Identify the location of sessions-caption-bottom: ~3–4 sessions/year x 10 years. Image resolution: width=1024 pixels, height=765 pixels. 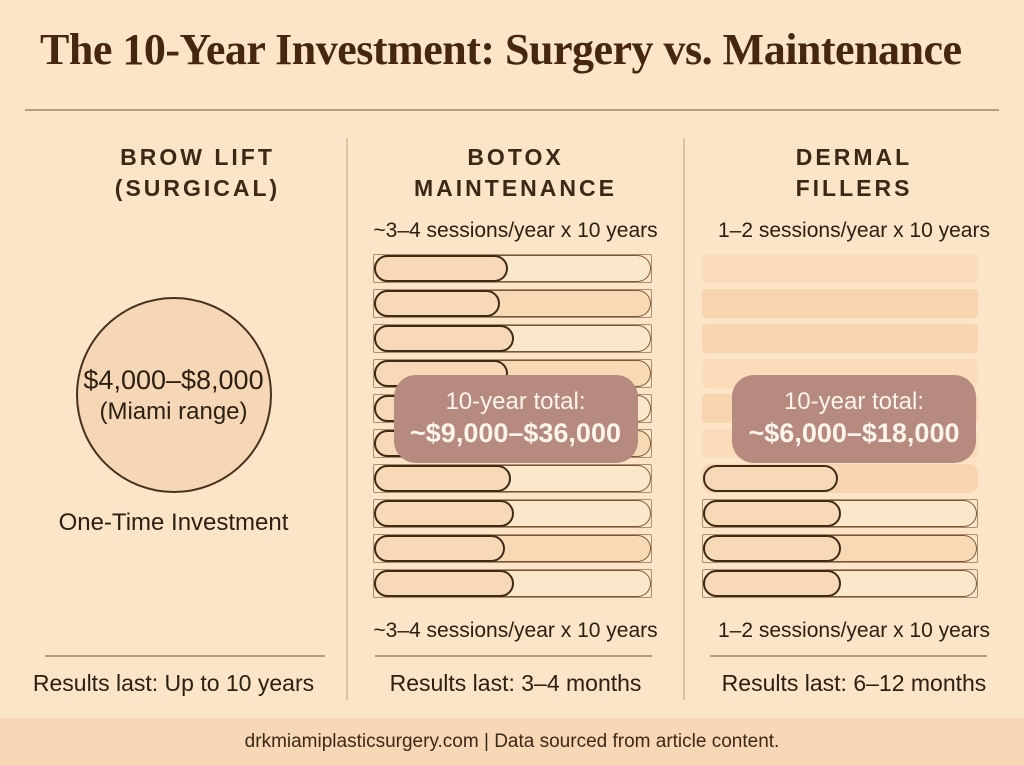
(515, 630).